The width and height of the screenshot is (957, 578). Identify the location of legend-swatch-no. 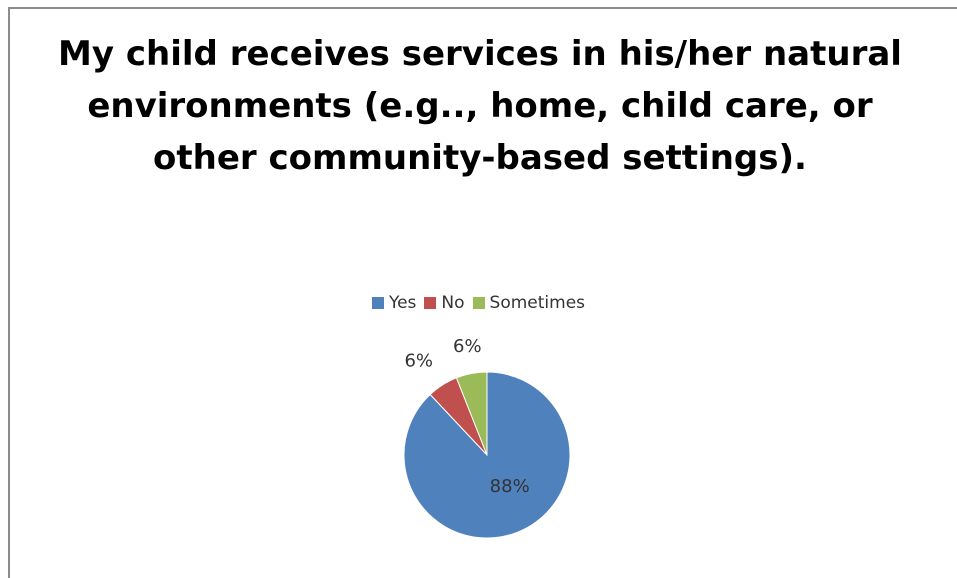
(430, 303).